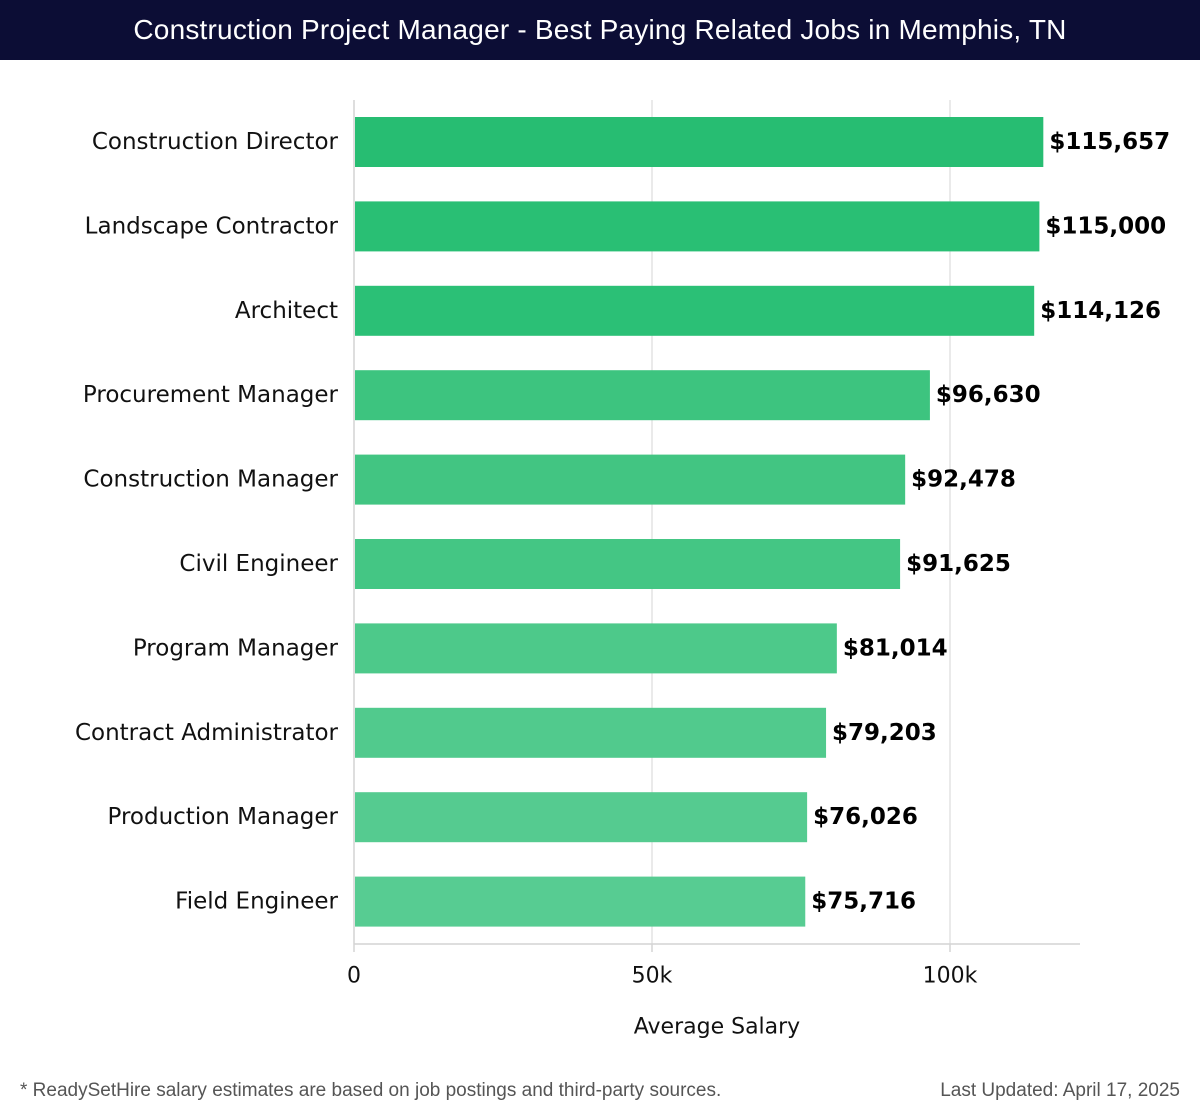 This screenshot has width=1200, height=1120. I want to click on value-label: $115,000, so click(1105, 226).